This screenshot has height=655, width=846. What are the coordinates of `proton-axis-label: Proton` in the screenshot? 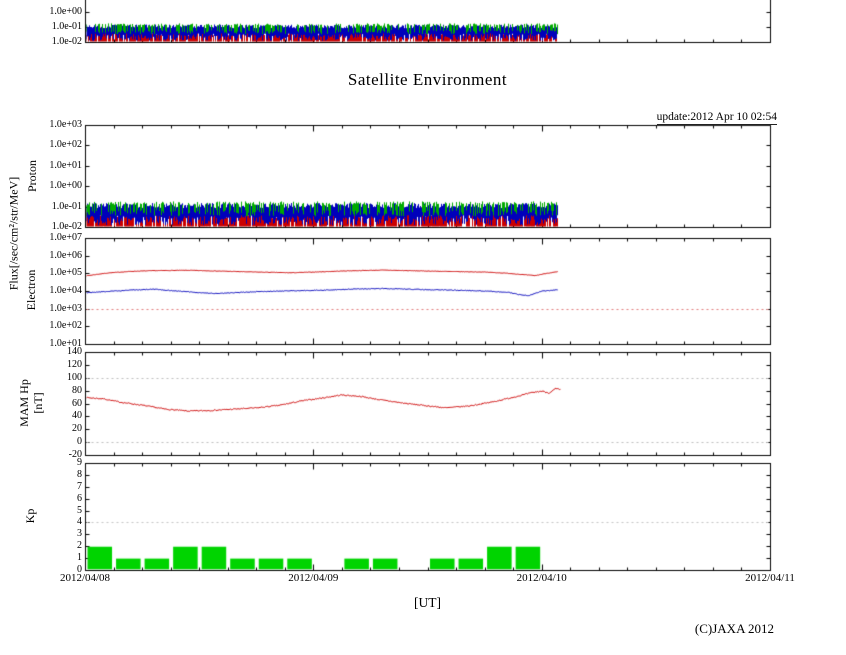 It's located at (32, 176).